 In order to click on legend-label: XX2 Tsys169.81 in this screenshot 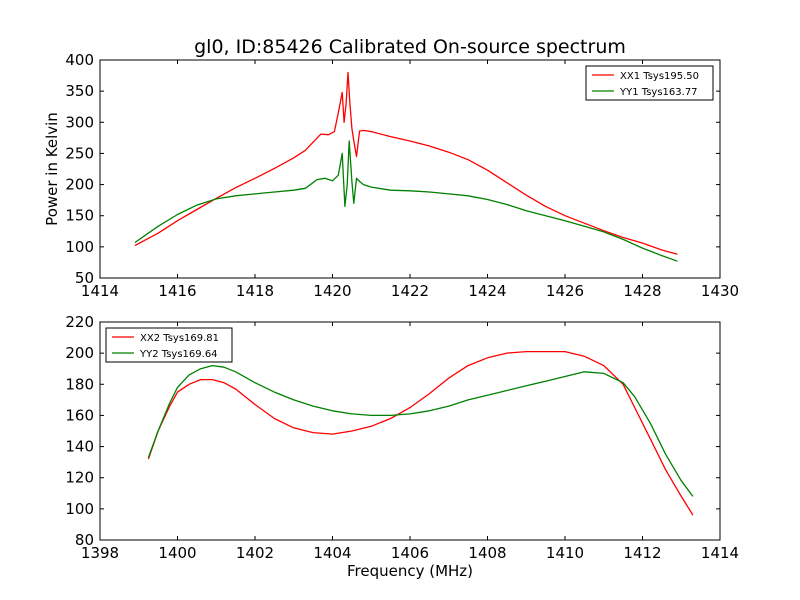, I will do `click(179, 338)`.